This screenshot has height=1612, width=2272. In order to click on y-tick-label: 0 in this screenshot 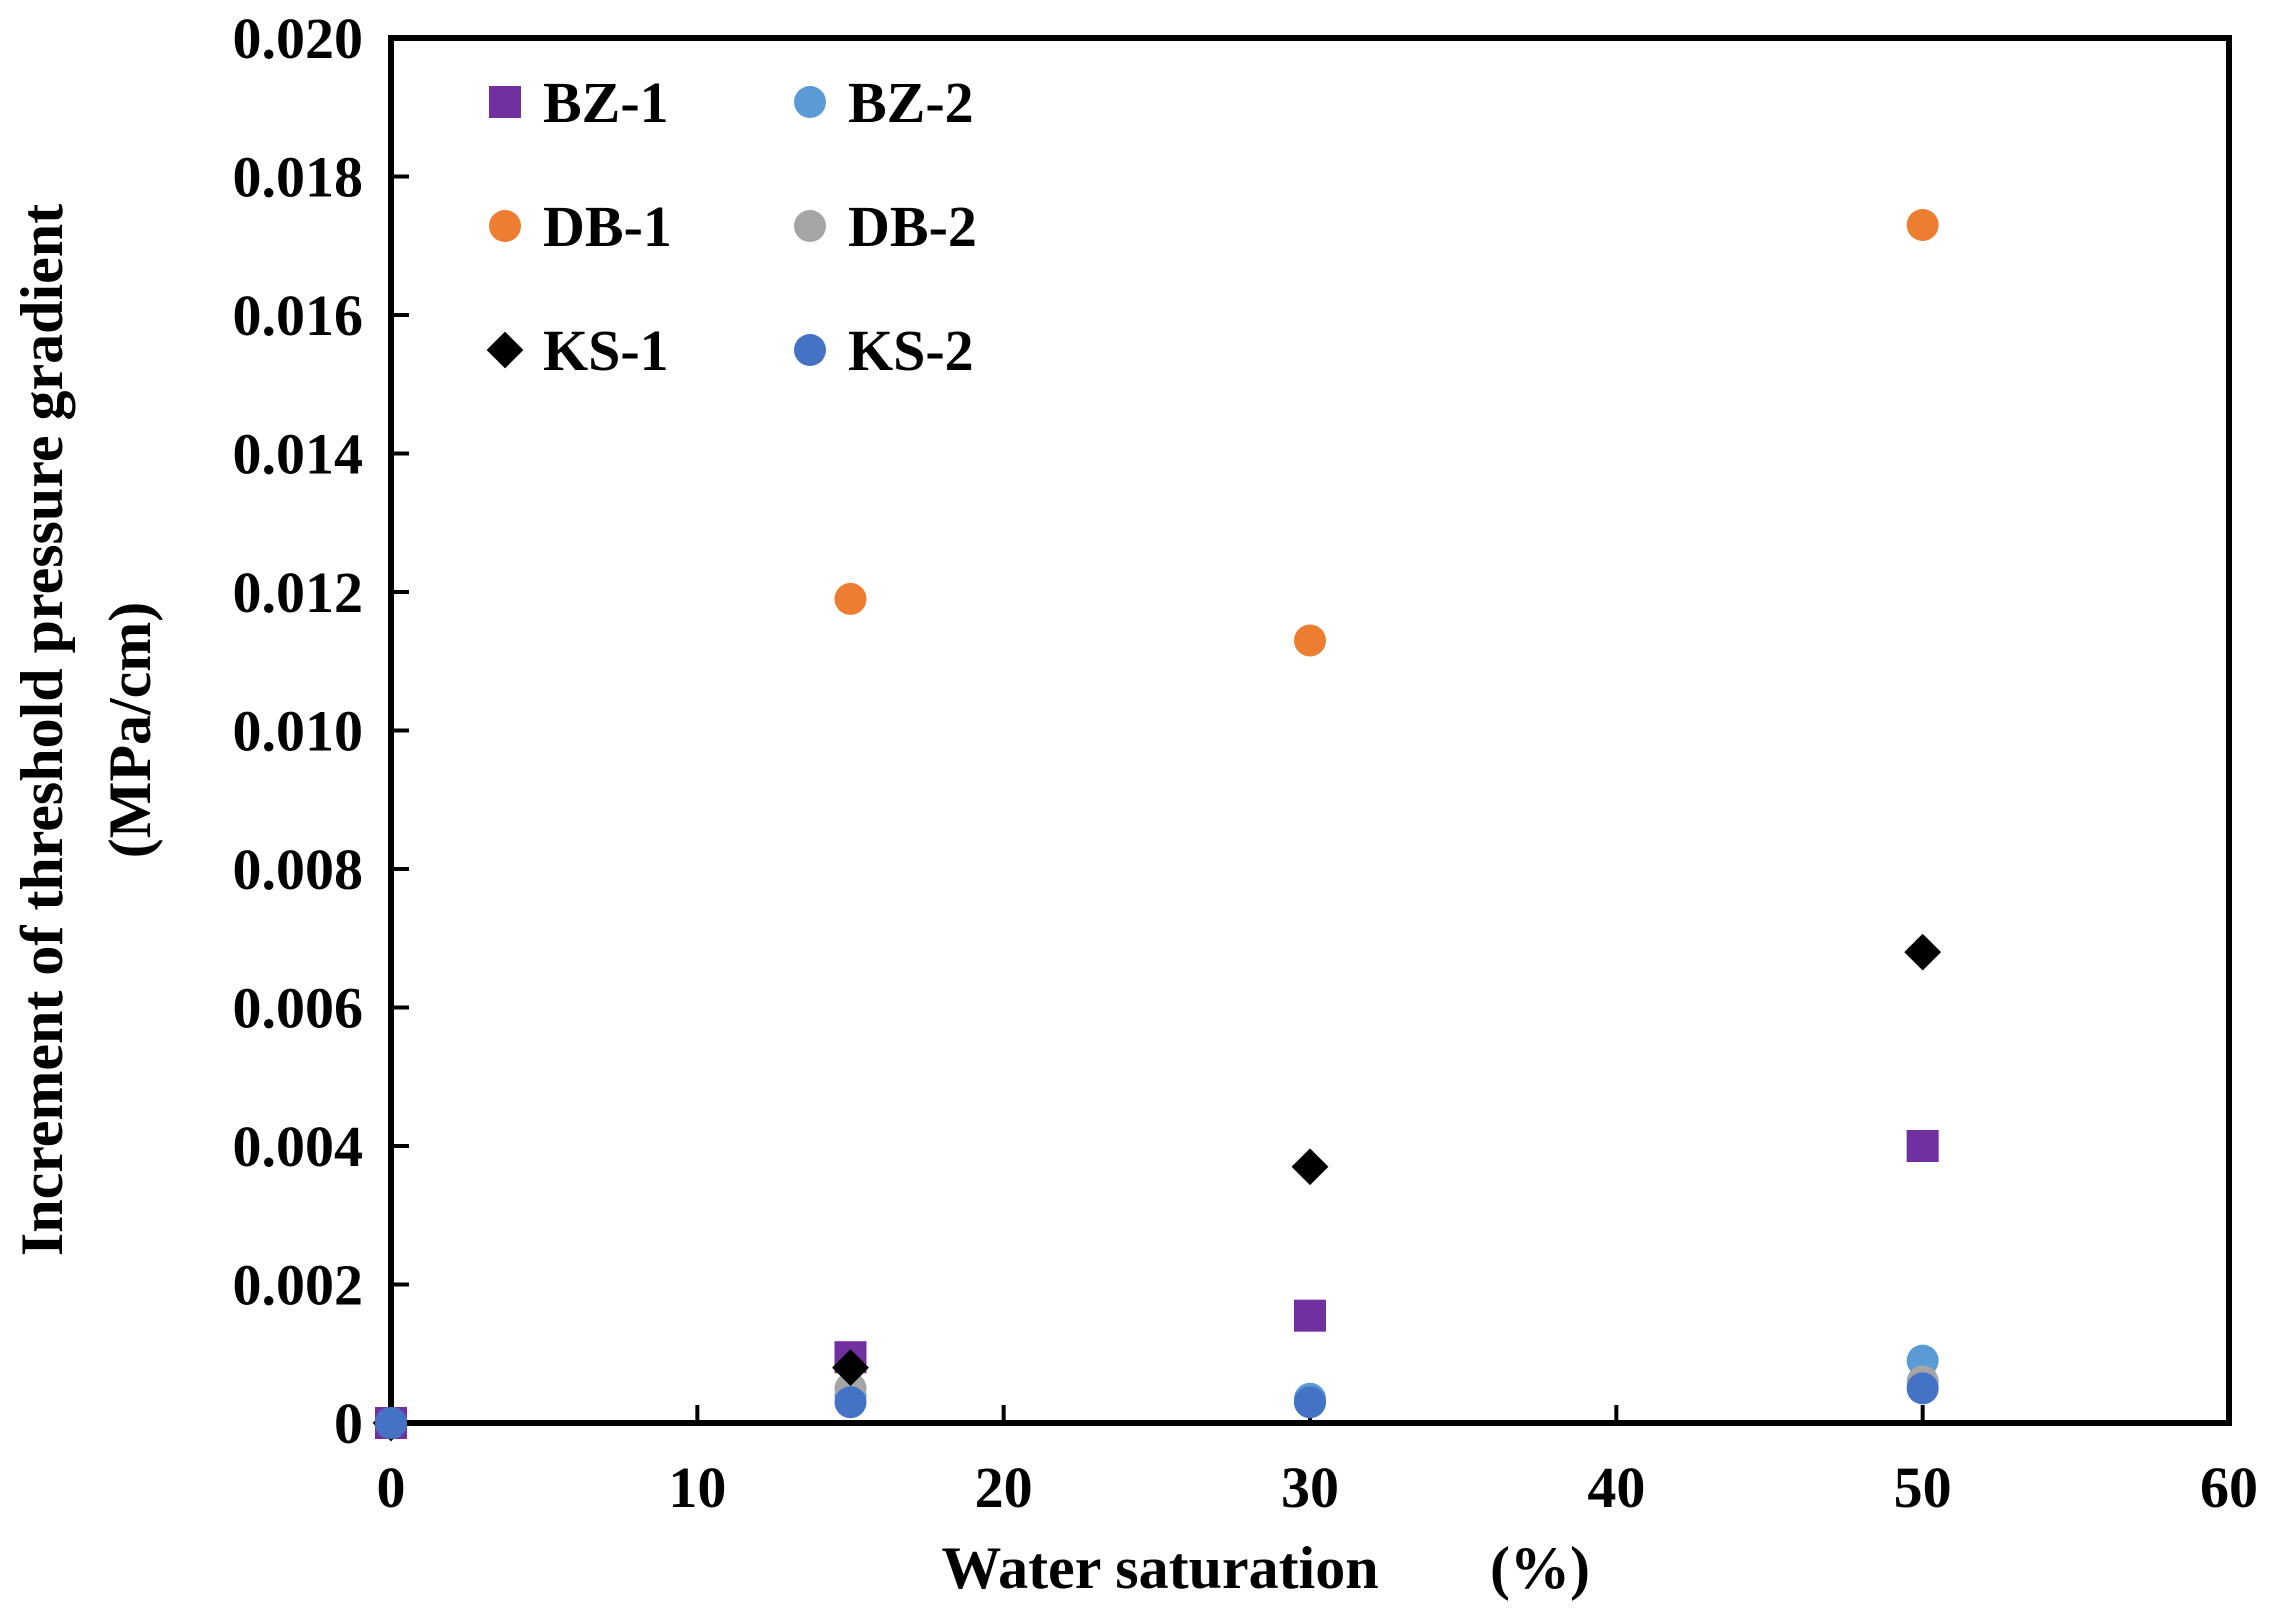, I will do `click(348, 1423)`.